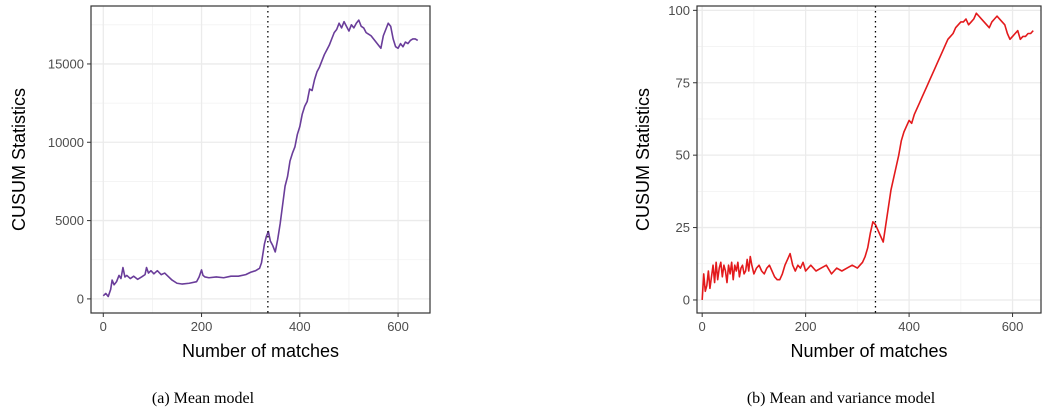  I want to click on panel-a-x-ticks: 0 200 400 600, so click(254, 323).